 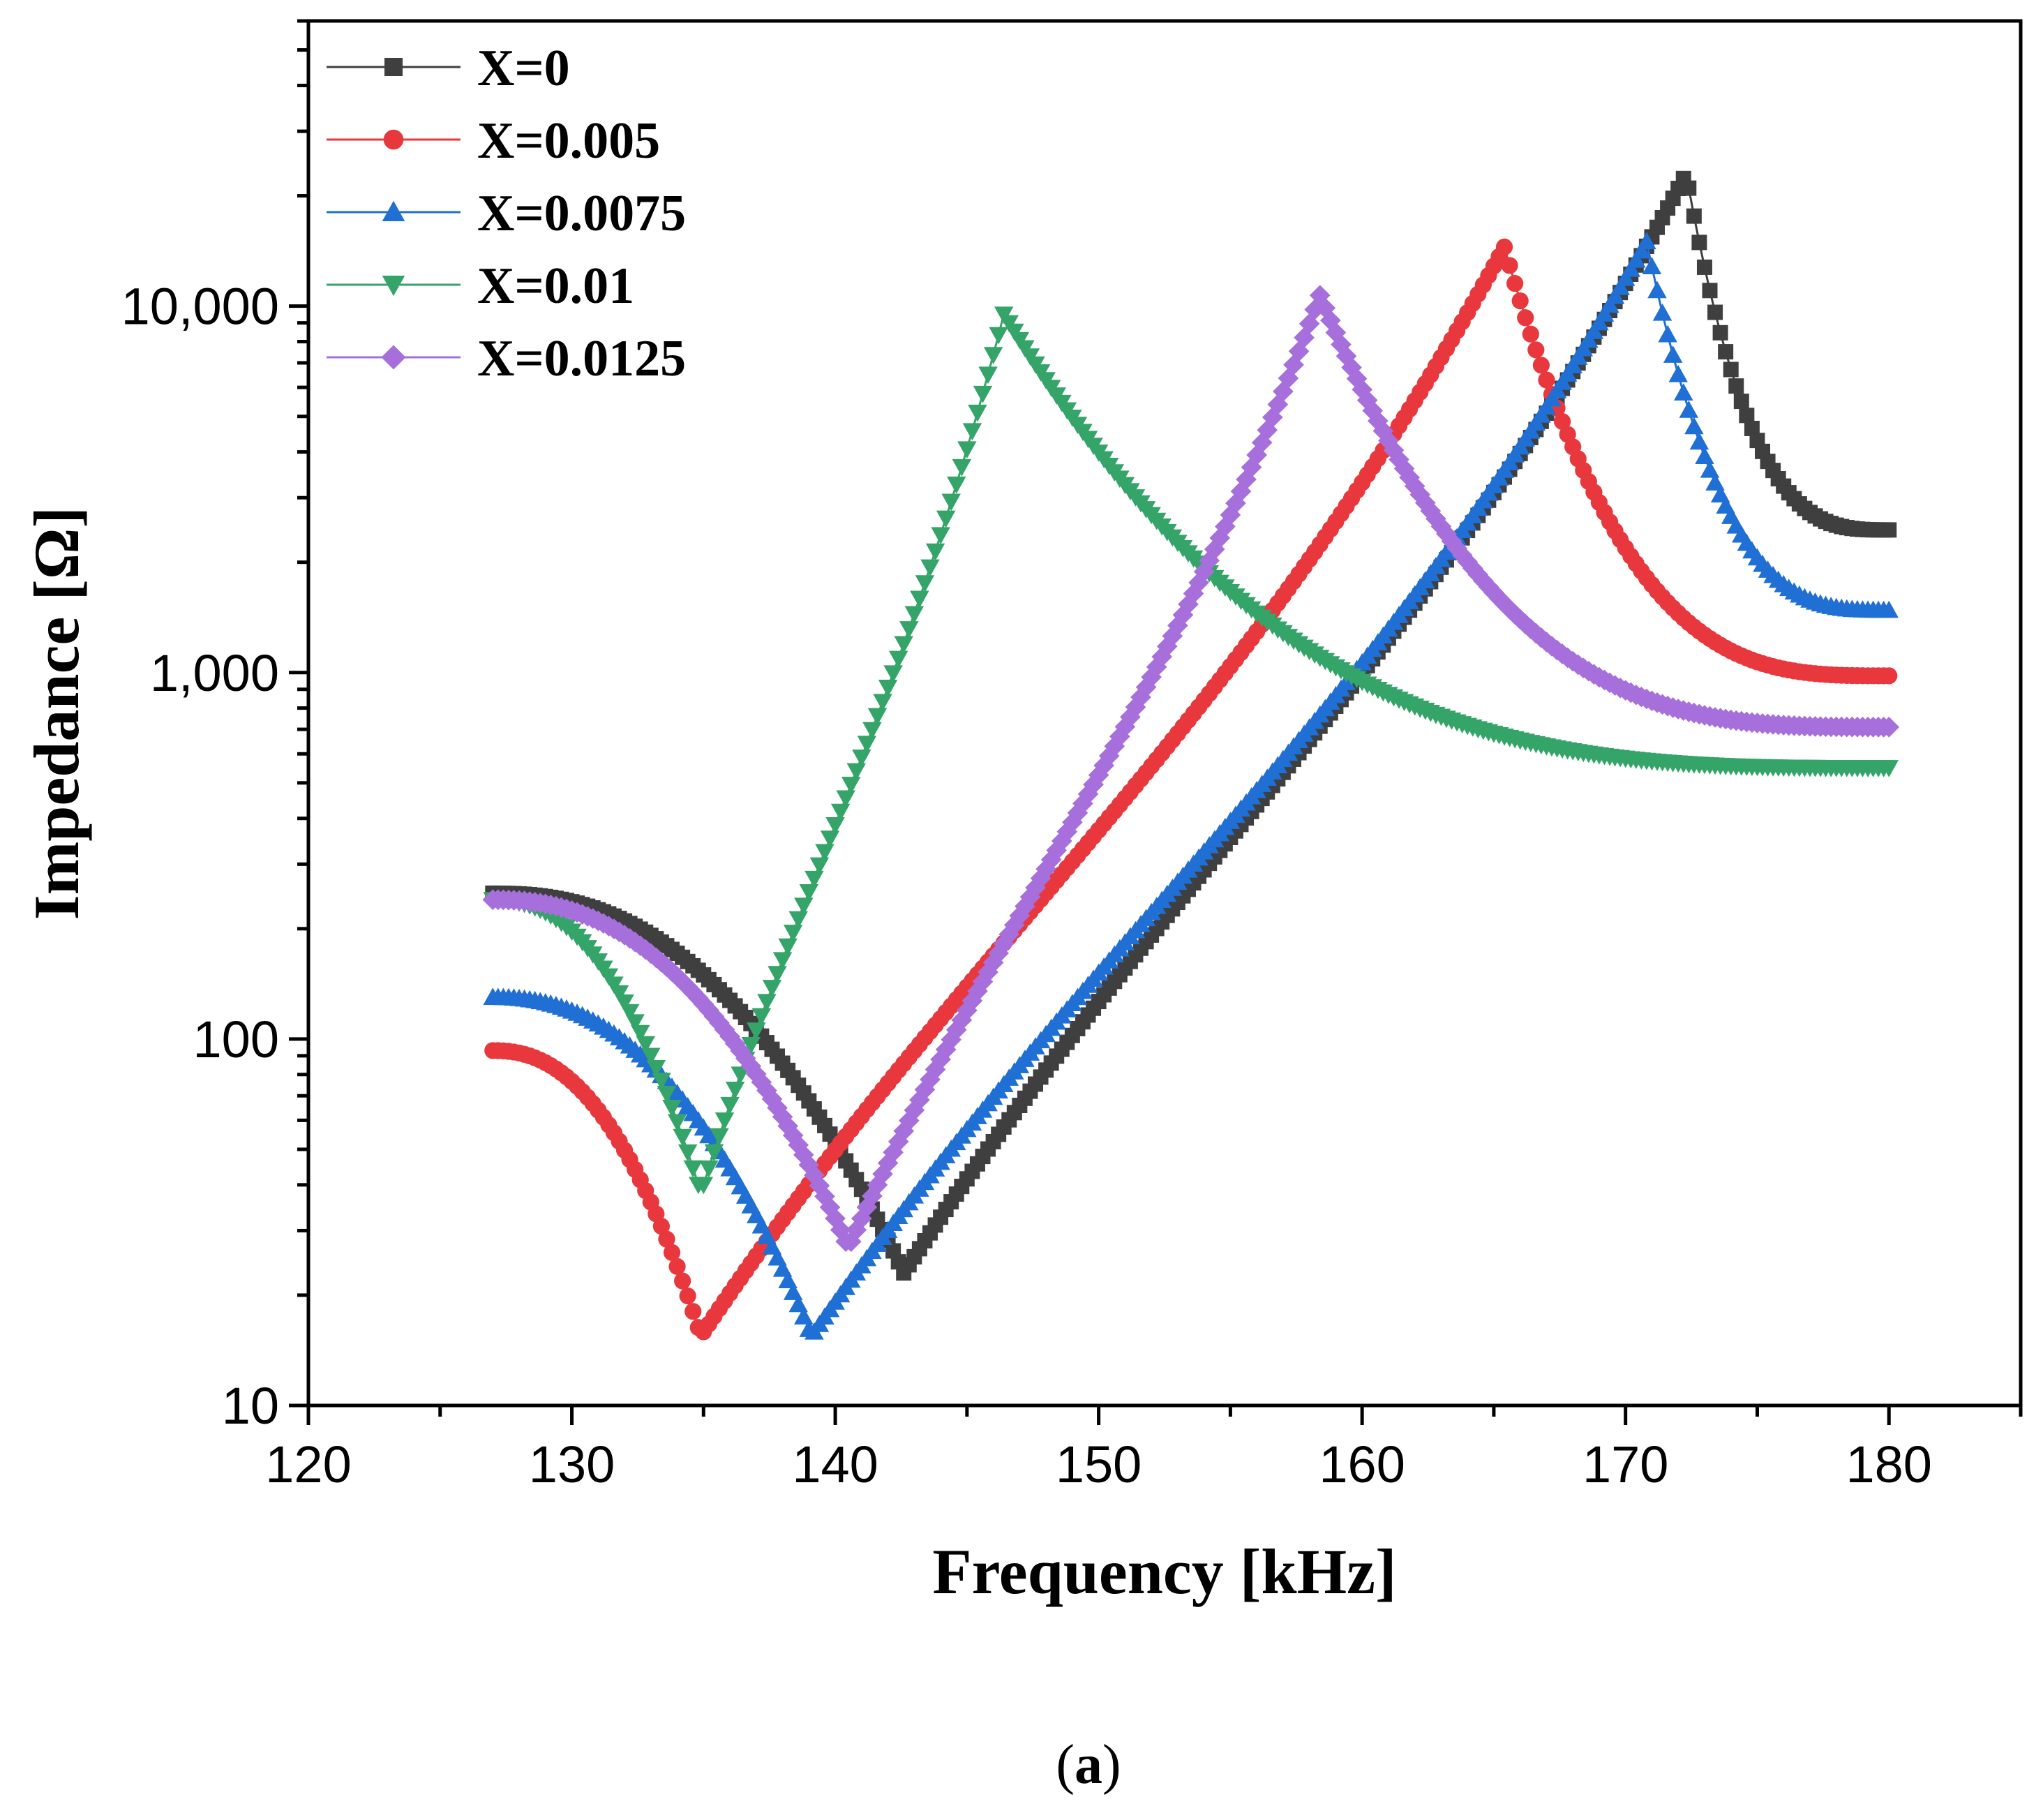 I want to click on caption-close-paren: ), so click(x=1111, y=1765).